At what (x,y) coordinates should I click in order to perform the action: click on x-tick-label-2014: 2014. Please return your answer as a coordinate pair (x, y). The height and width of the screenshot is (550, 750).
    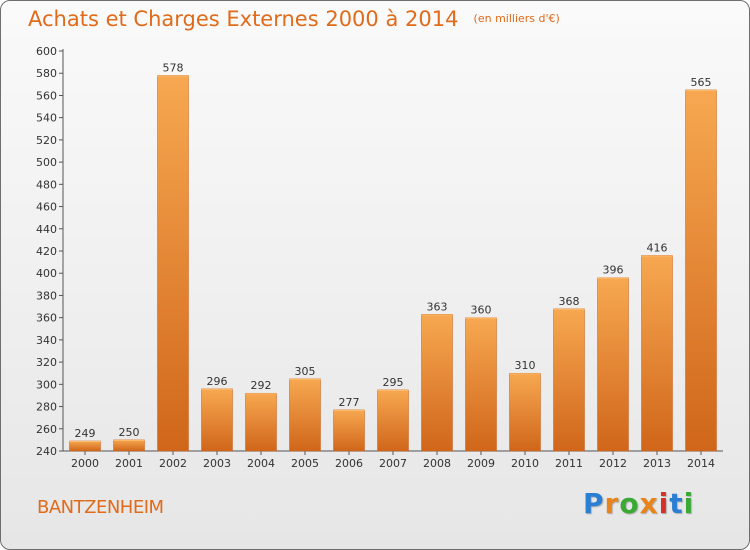
    Looking at the image, I should click on (701, 463).